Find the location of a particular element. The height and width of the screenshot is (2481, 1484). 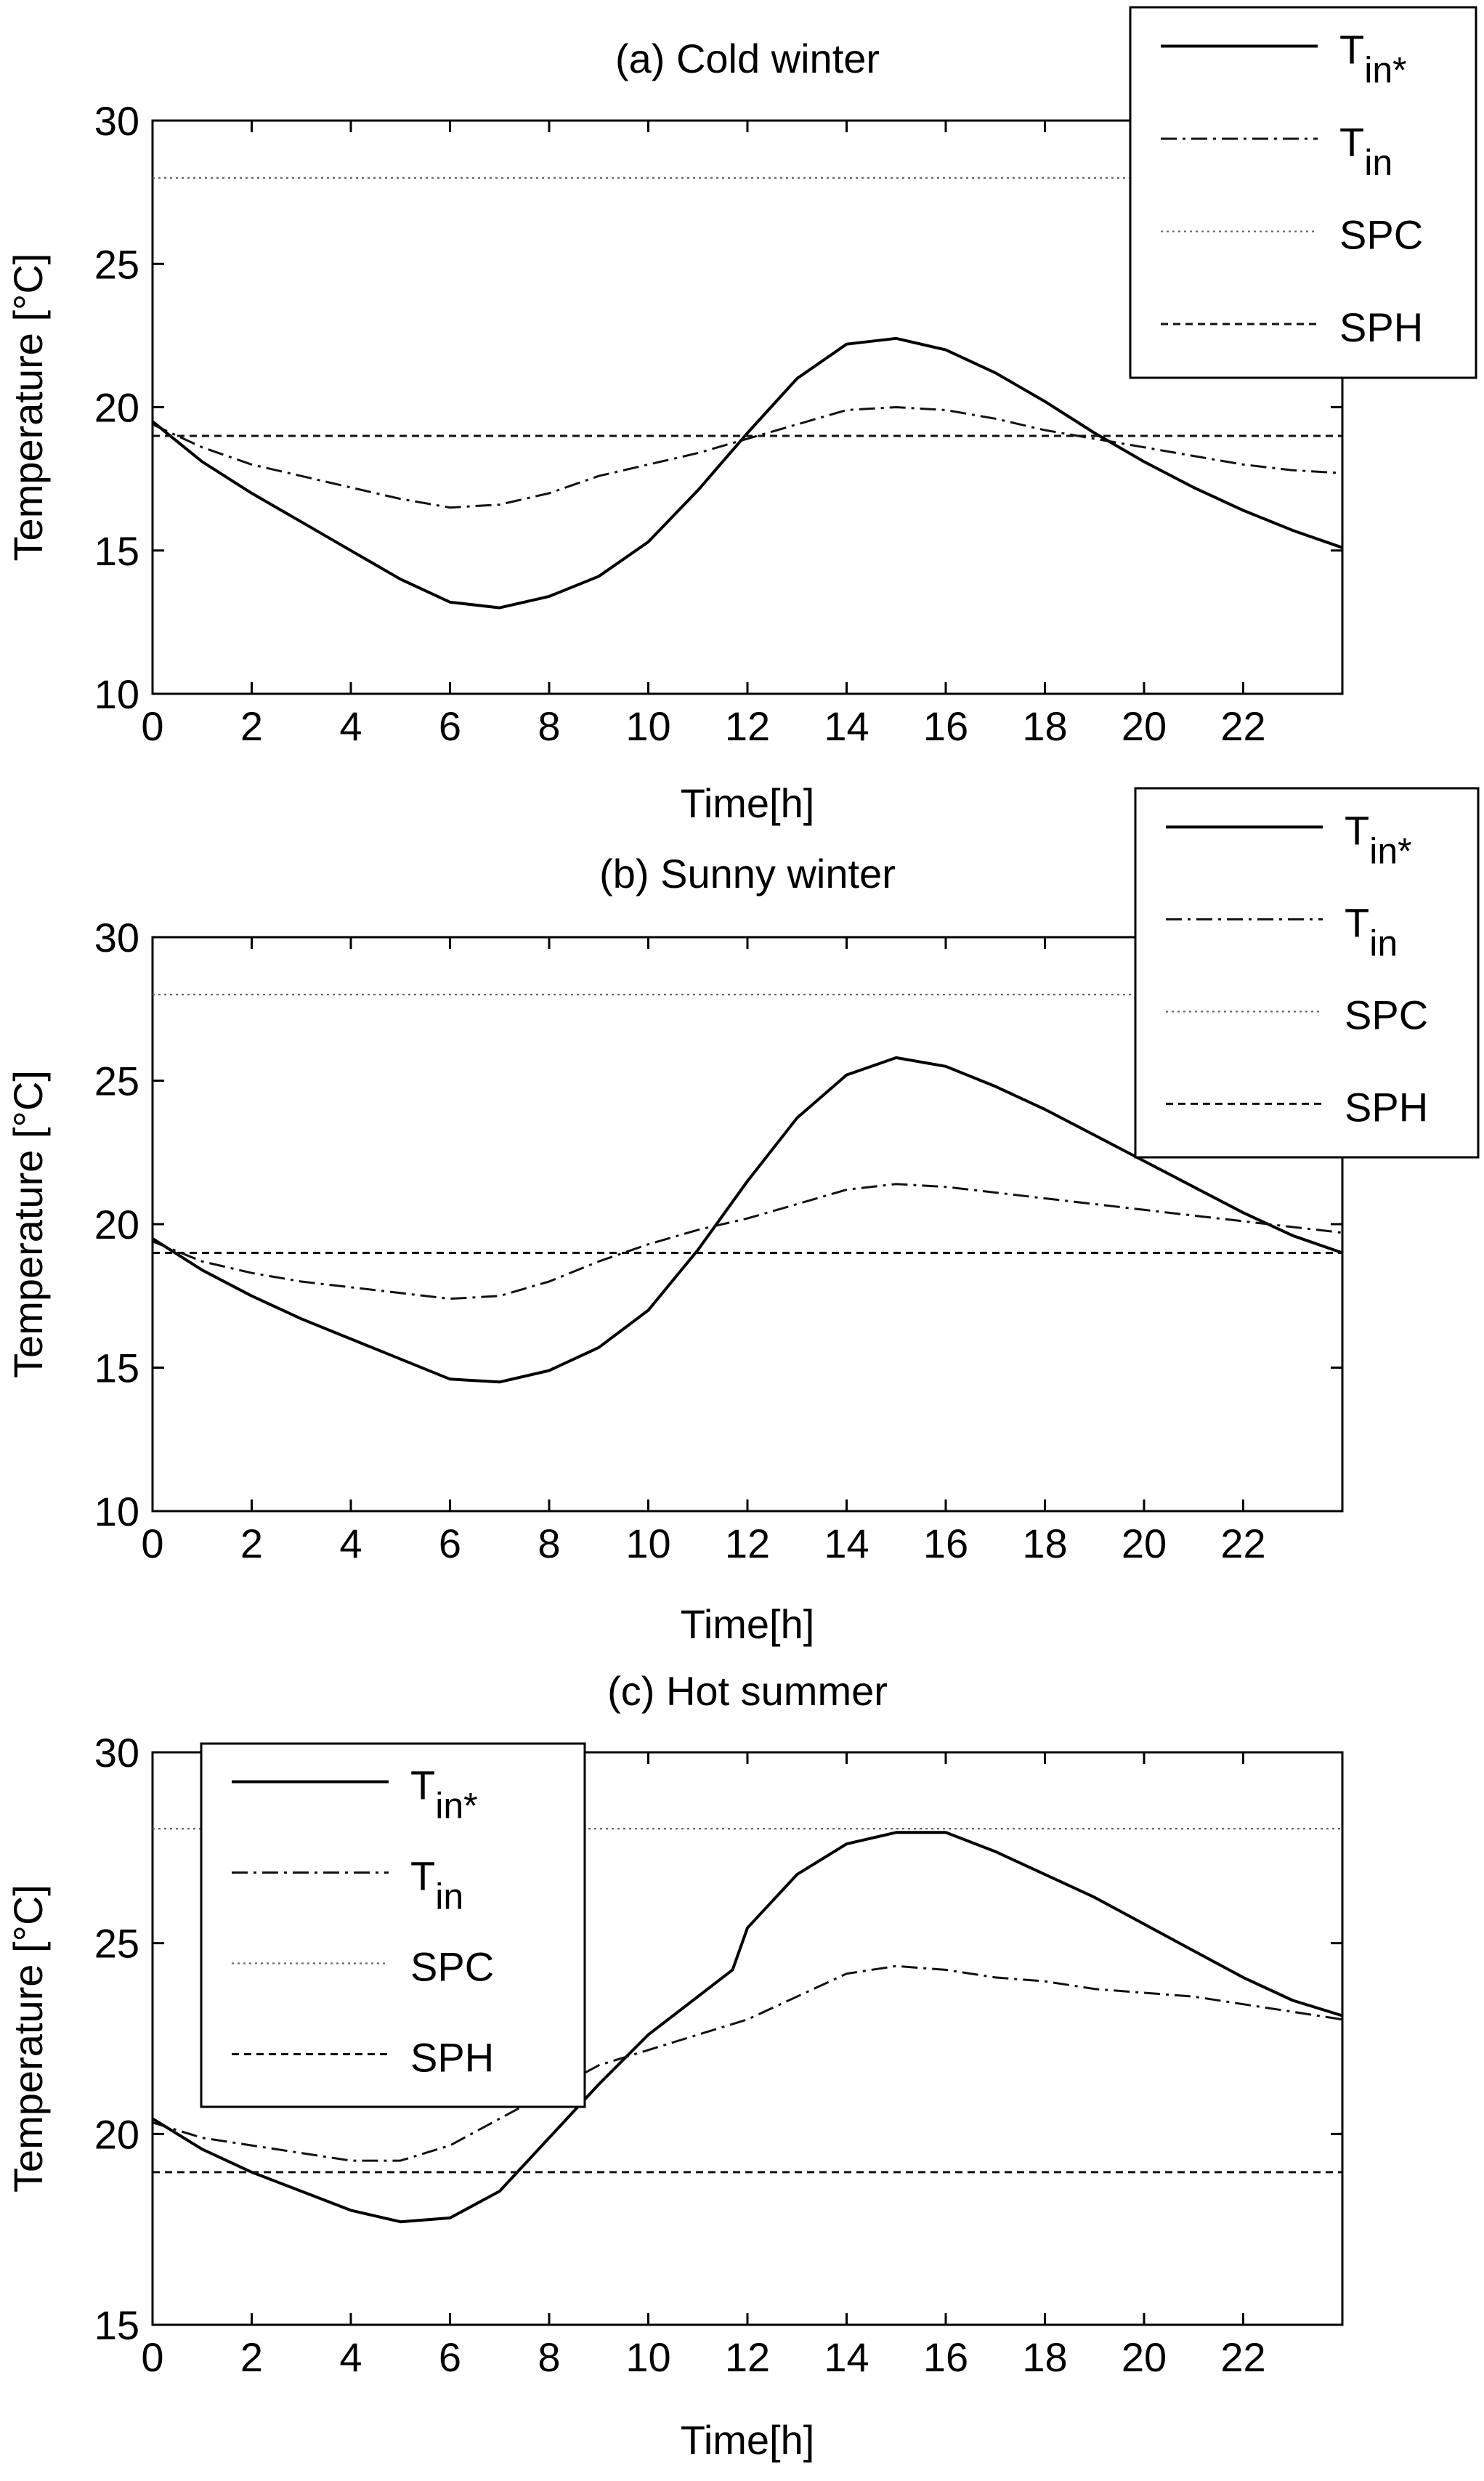

chart-title: (c) Hot summer is located at coordinates (747, 1691).